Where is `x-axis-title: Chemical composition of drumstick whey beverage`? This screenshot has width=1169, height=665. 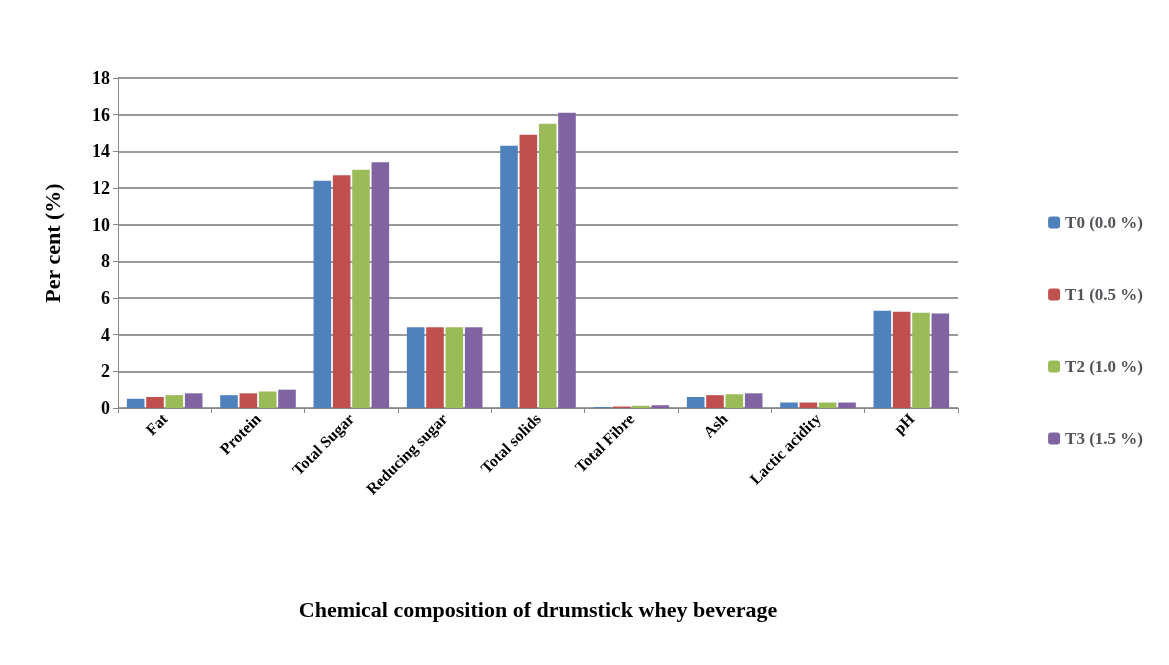
x-axis-title: Chemical composition of drumstick whey beverage is located at coordinates (538, 609).